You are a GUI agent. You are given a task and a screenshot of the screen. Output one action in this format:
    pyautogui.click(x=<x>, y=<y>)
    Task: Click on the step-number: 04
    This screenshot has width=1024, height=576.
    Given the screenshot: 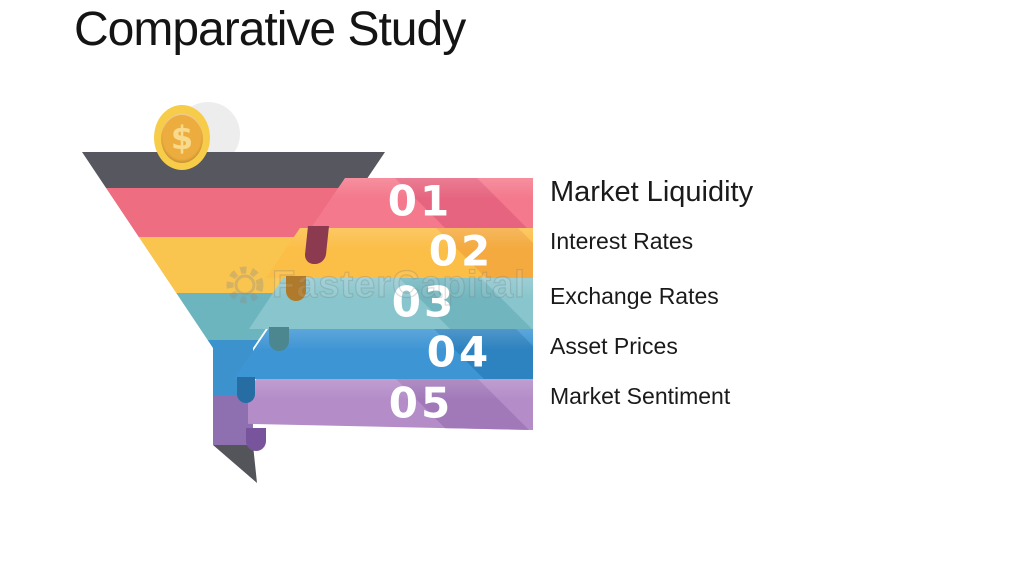 What is the action you would take?
    pyautogui.click(x=459, y=352)
    